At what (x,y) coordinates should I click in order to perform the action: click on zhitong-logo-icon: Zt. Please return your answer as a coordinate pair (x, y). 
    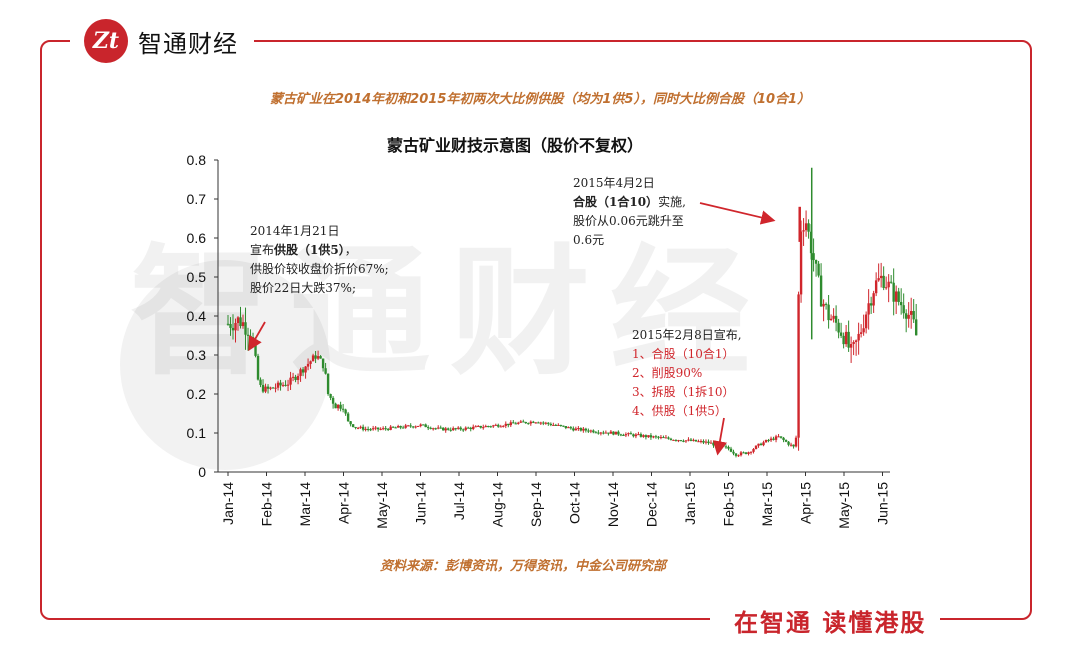
    Looking at the image, I should click on (106, 41).